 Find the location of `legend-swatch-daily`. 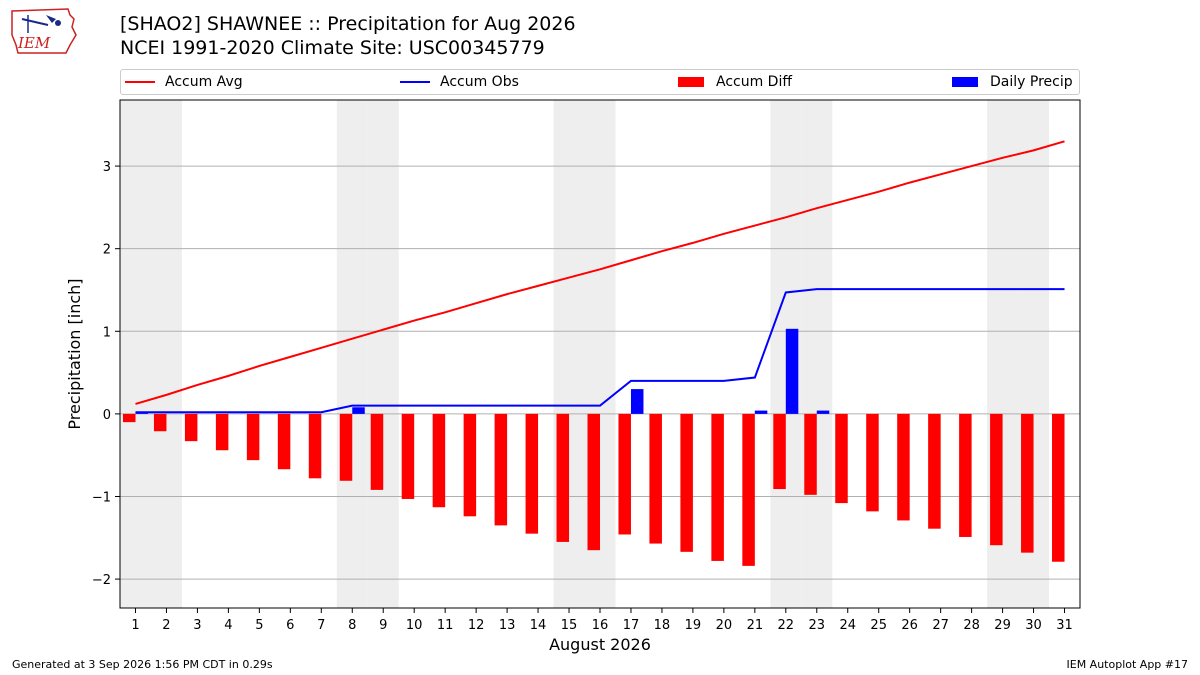

legend-swatch-daily is located at coordinates (965, 82).